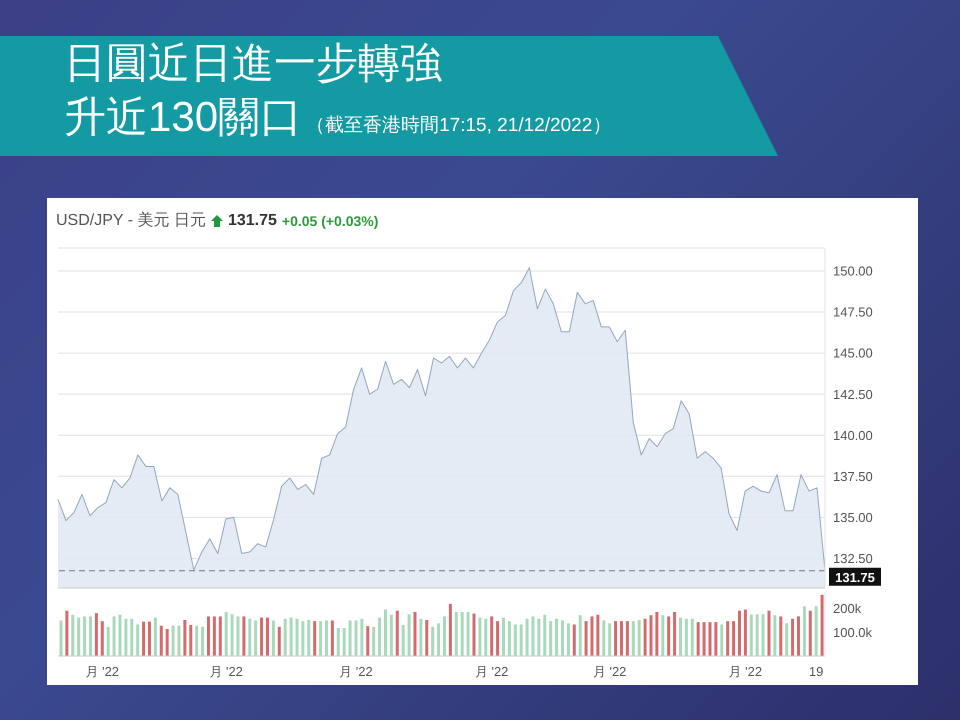  Describe the element at coordinates (183, 117) in the screenshot. I see `chart-subtitle: 升近130關口` at that location.